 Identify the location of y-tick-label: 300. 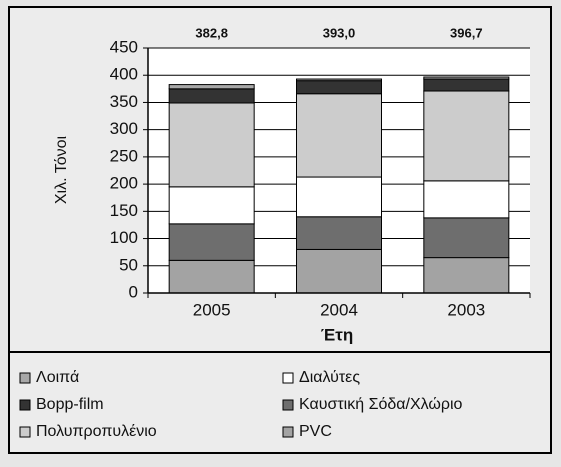
(124, 128).